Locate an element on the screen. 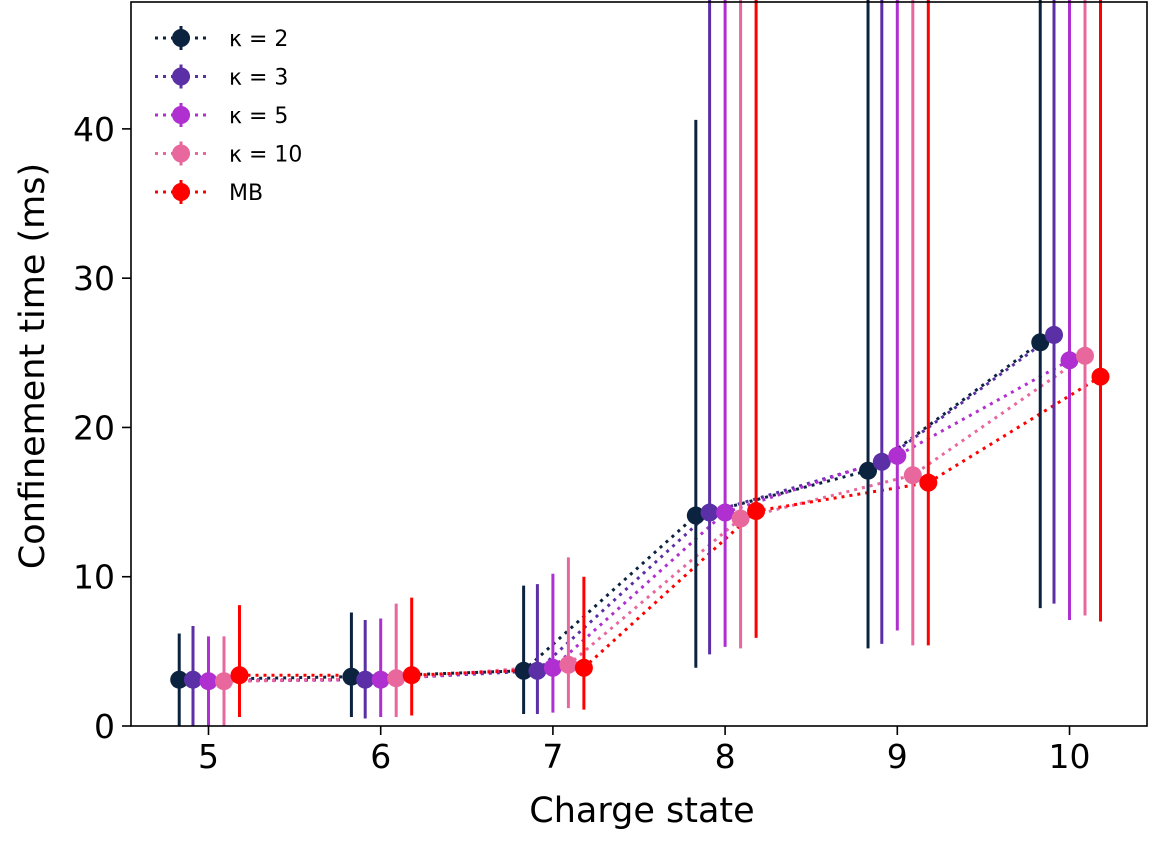 Image resolution: width=1160 pixels, height=847 pixels. legend-label-4: MB is located at coordinates (246, 193).